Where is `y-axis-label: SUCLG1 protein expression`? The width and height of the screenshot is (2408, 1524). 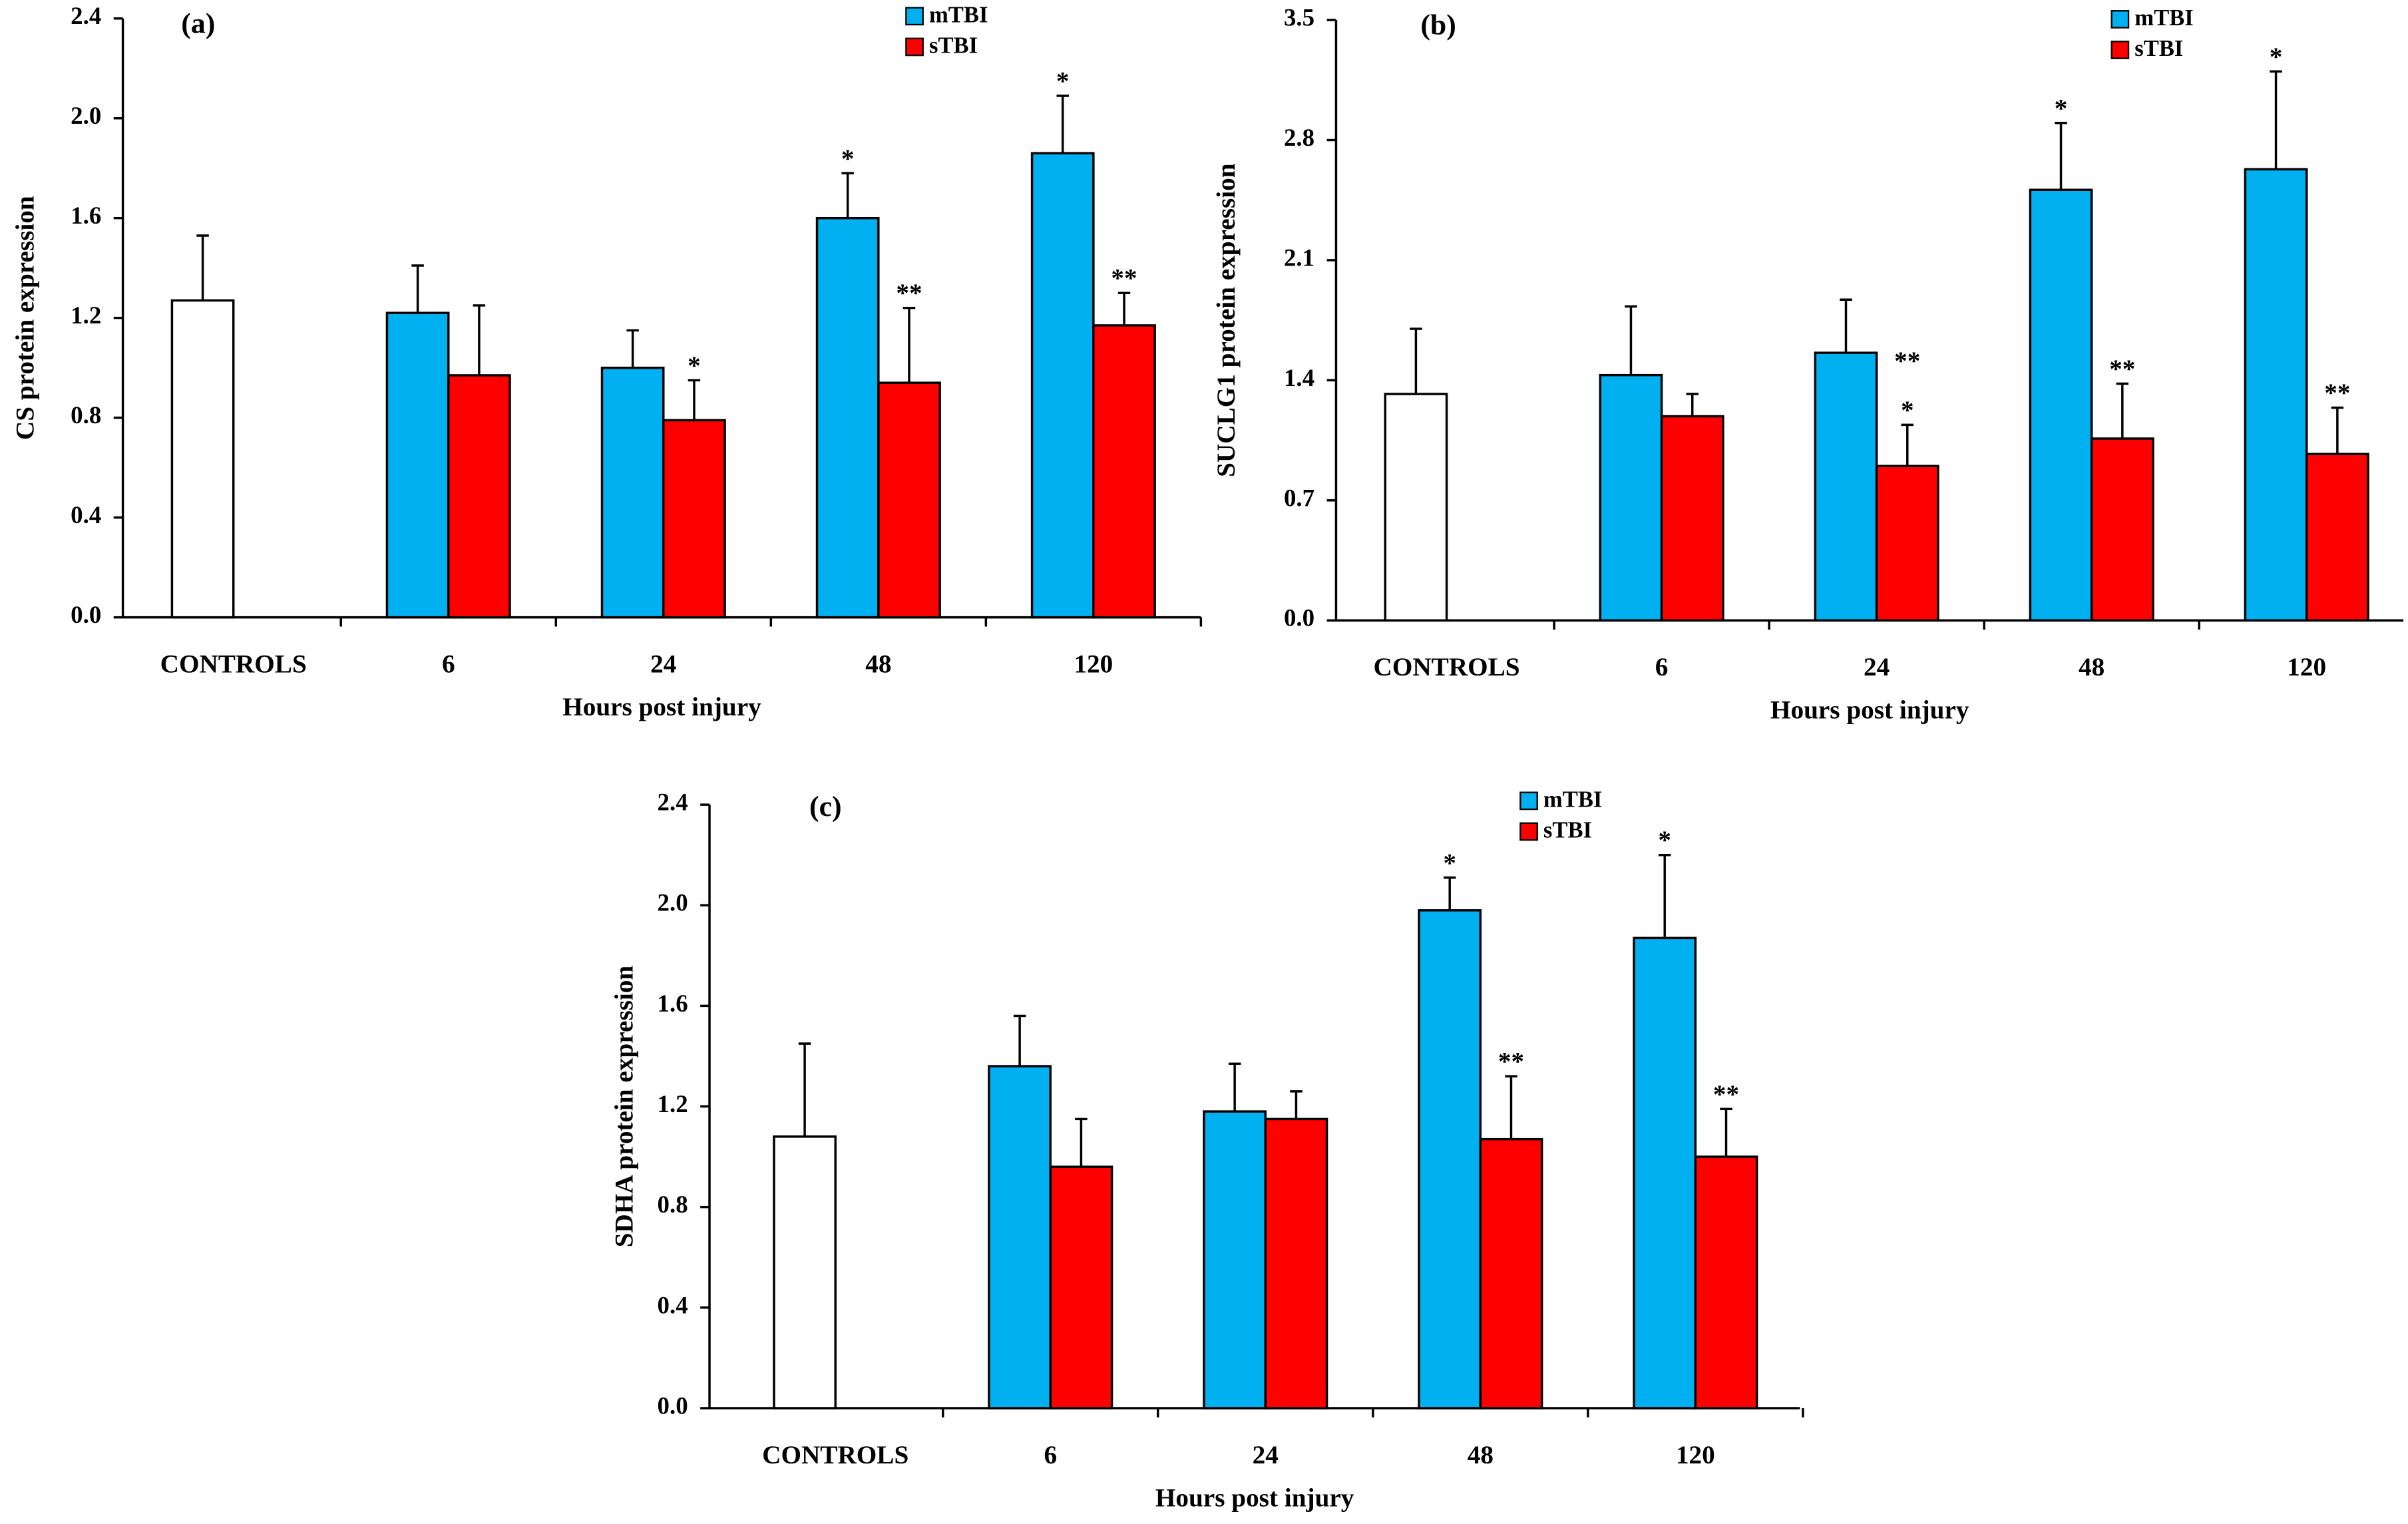
y-axis-label: SUCLG1 protein expression is located at coordinates (1226, 320).